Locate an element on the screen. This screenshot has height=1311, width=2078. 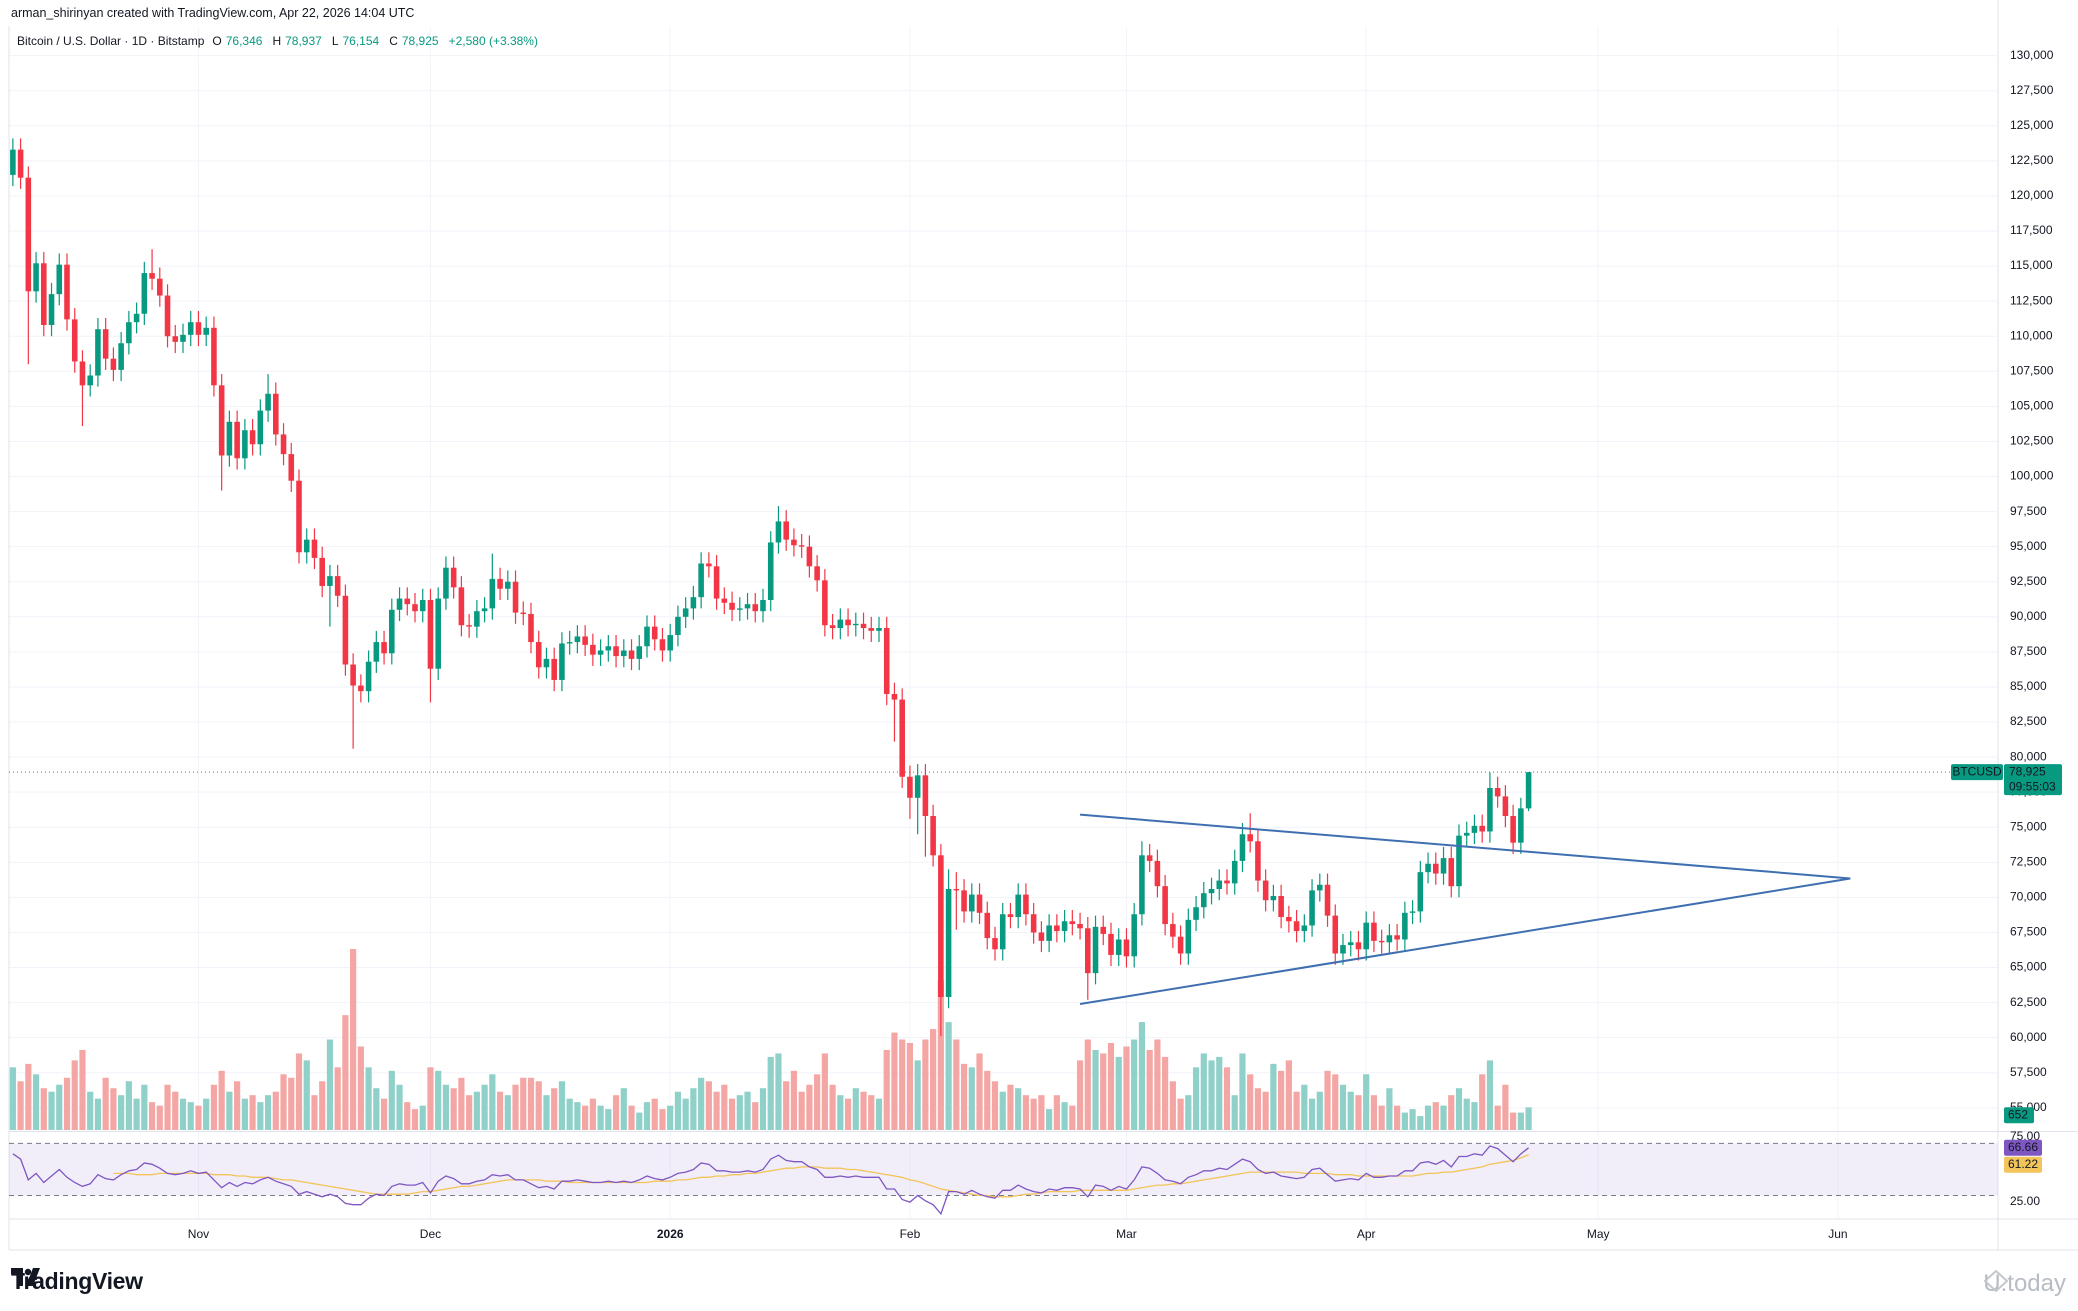
y-tick-label: 67,500 is located at coordinates (2028, 932).